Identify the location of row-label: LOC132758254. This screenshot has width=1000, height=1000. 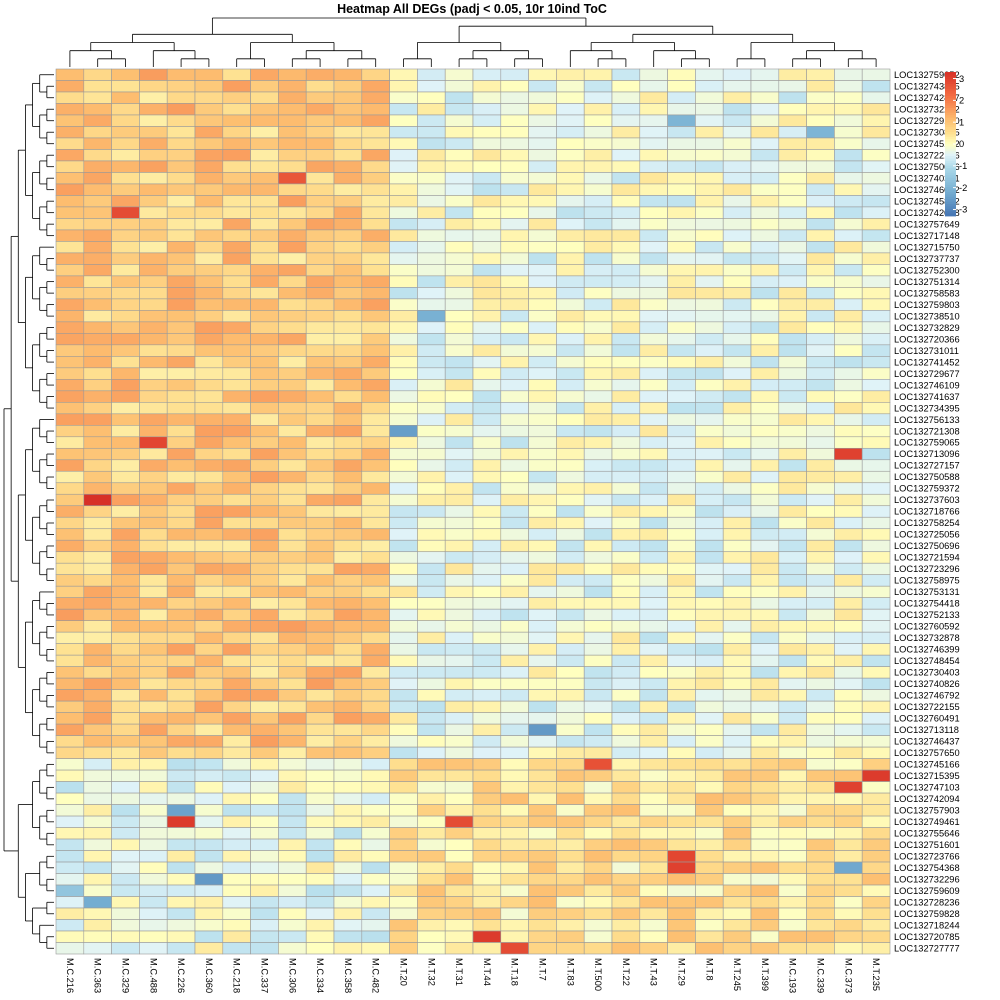
(927, 523).